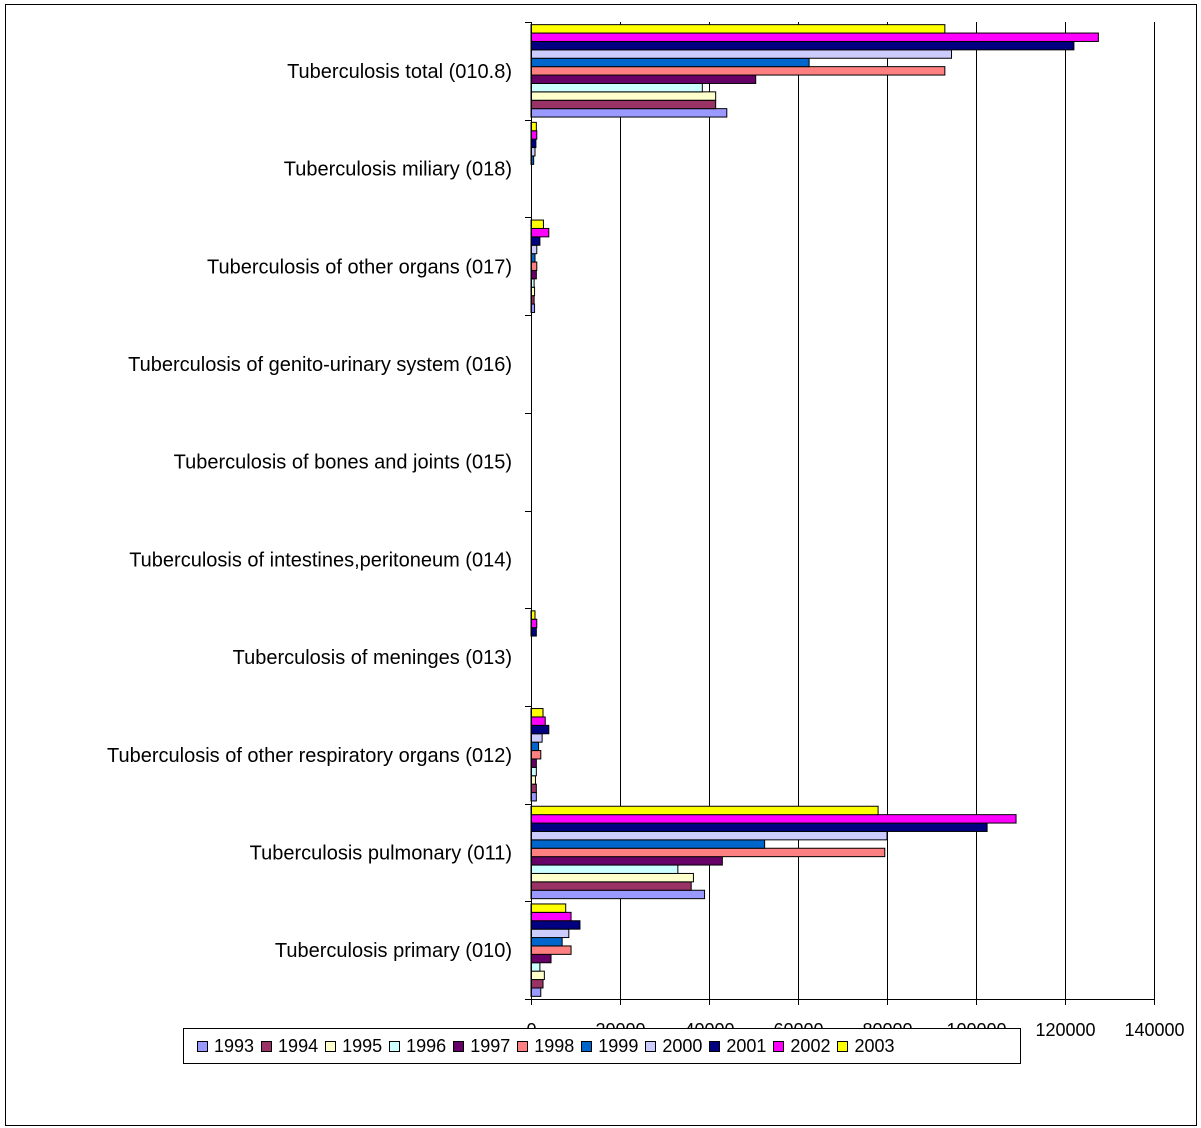 The height and width of the screenshot is (1128, 1201). I want to click on category-label: Tuberculosis pulmonary (011), so click(381, 853).